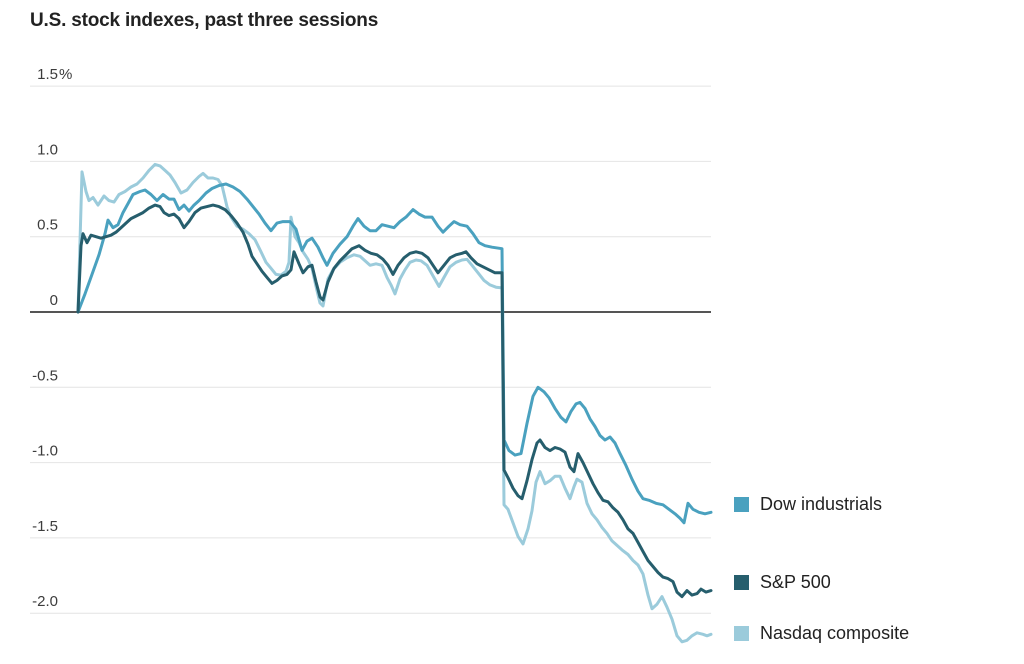 This screenshot has height=664, width=1024. I want to click on y-axis-tick-label: 0, so click(54, 300).